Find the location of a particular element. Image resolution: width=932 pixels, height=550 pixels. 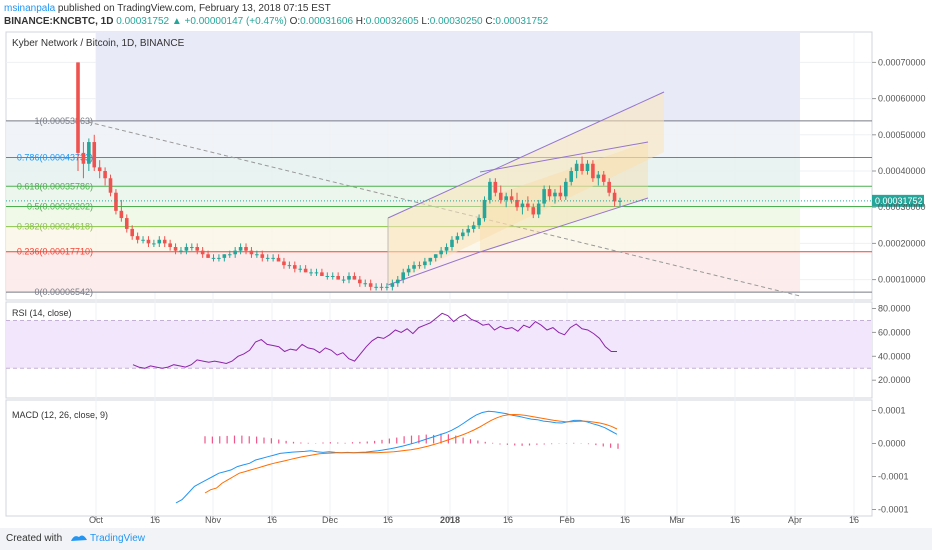

macd-signal-line is located at coordinates (411, 453).